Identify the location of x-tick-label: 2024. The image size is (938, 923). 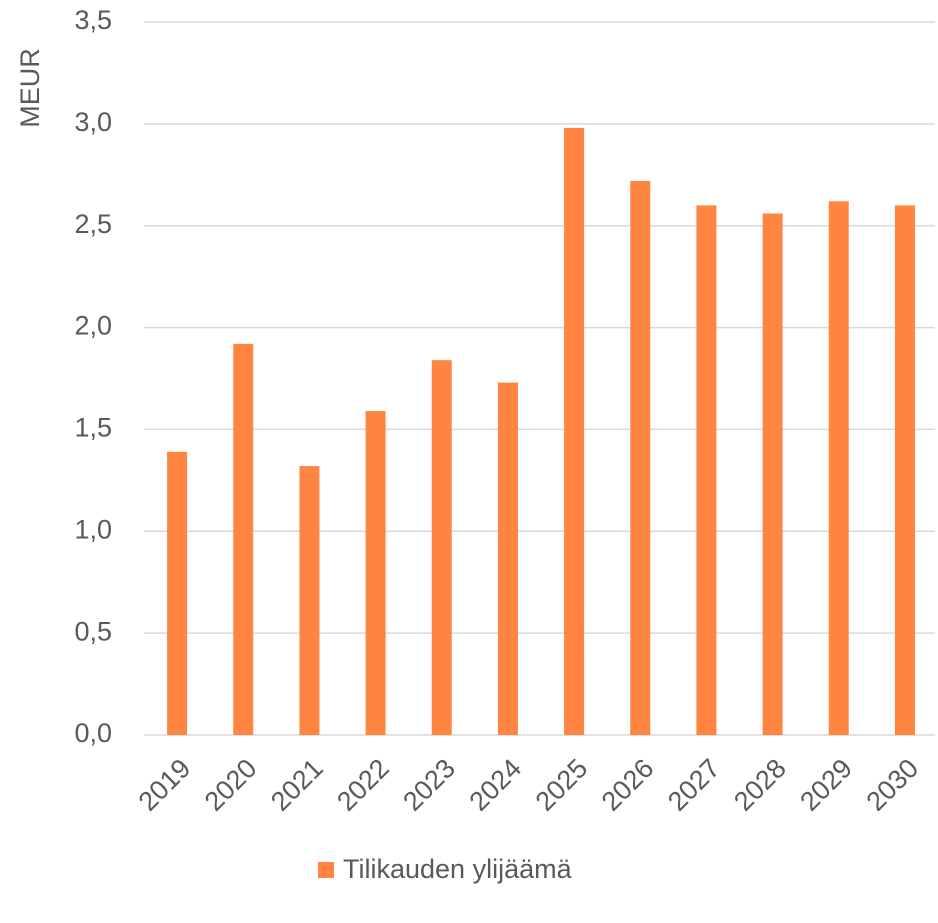
(496, 785).